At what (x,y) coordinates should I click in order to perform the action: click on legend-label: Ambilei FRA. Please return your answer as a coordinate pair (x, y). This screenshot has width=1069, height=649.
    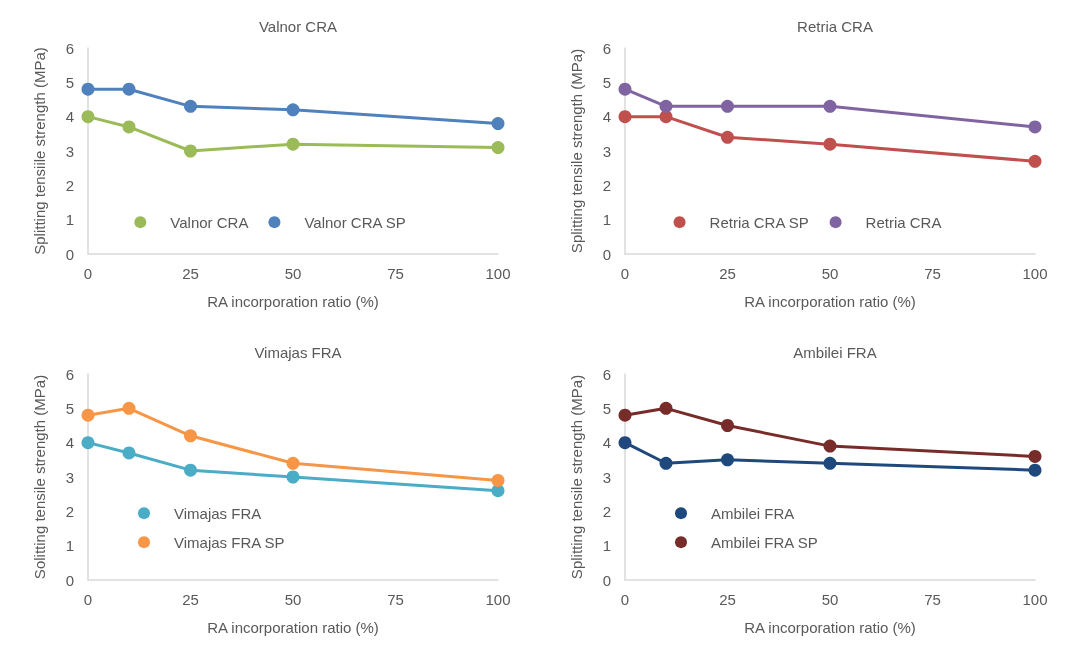
    Looking at the image, I should click on (753, 513).